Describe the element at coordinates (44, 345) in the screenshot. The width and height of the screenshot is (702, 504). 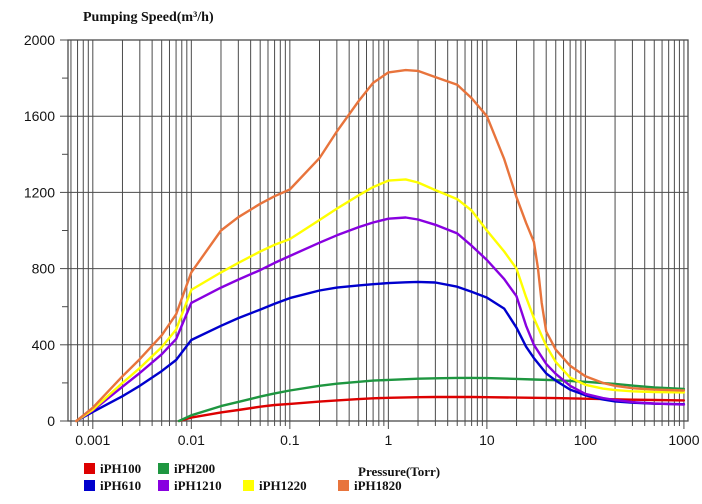
I see `y-tick-label: 400` at that location.